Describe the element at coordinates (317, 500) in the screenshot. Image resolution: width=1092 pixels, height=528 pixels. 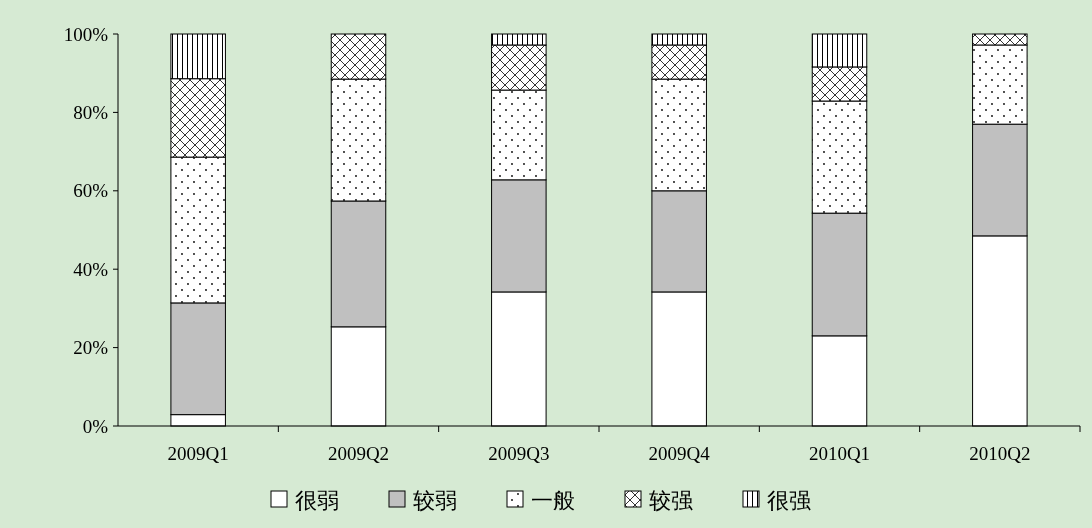
I see `legend-label: 很弱` at that location.